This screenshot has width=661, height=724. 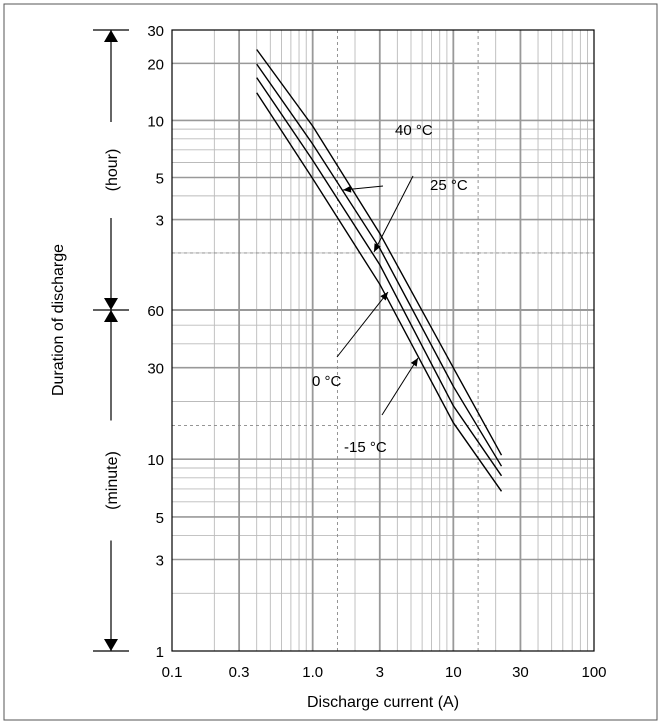 I want to click on annotation-layer: 40 °C 25 °C 0 °C -15 °C, so click(x=390, y=289).